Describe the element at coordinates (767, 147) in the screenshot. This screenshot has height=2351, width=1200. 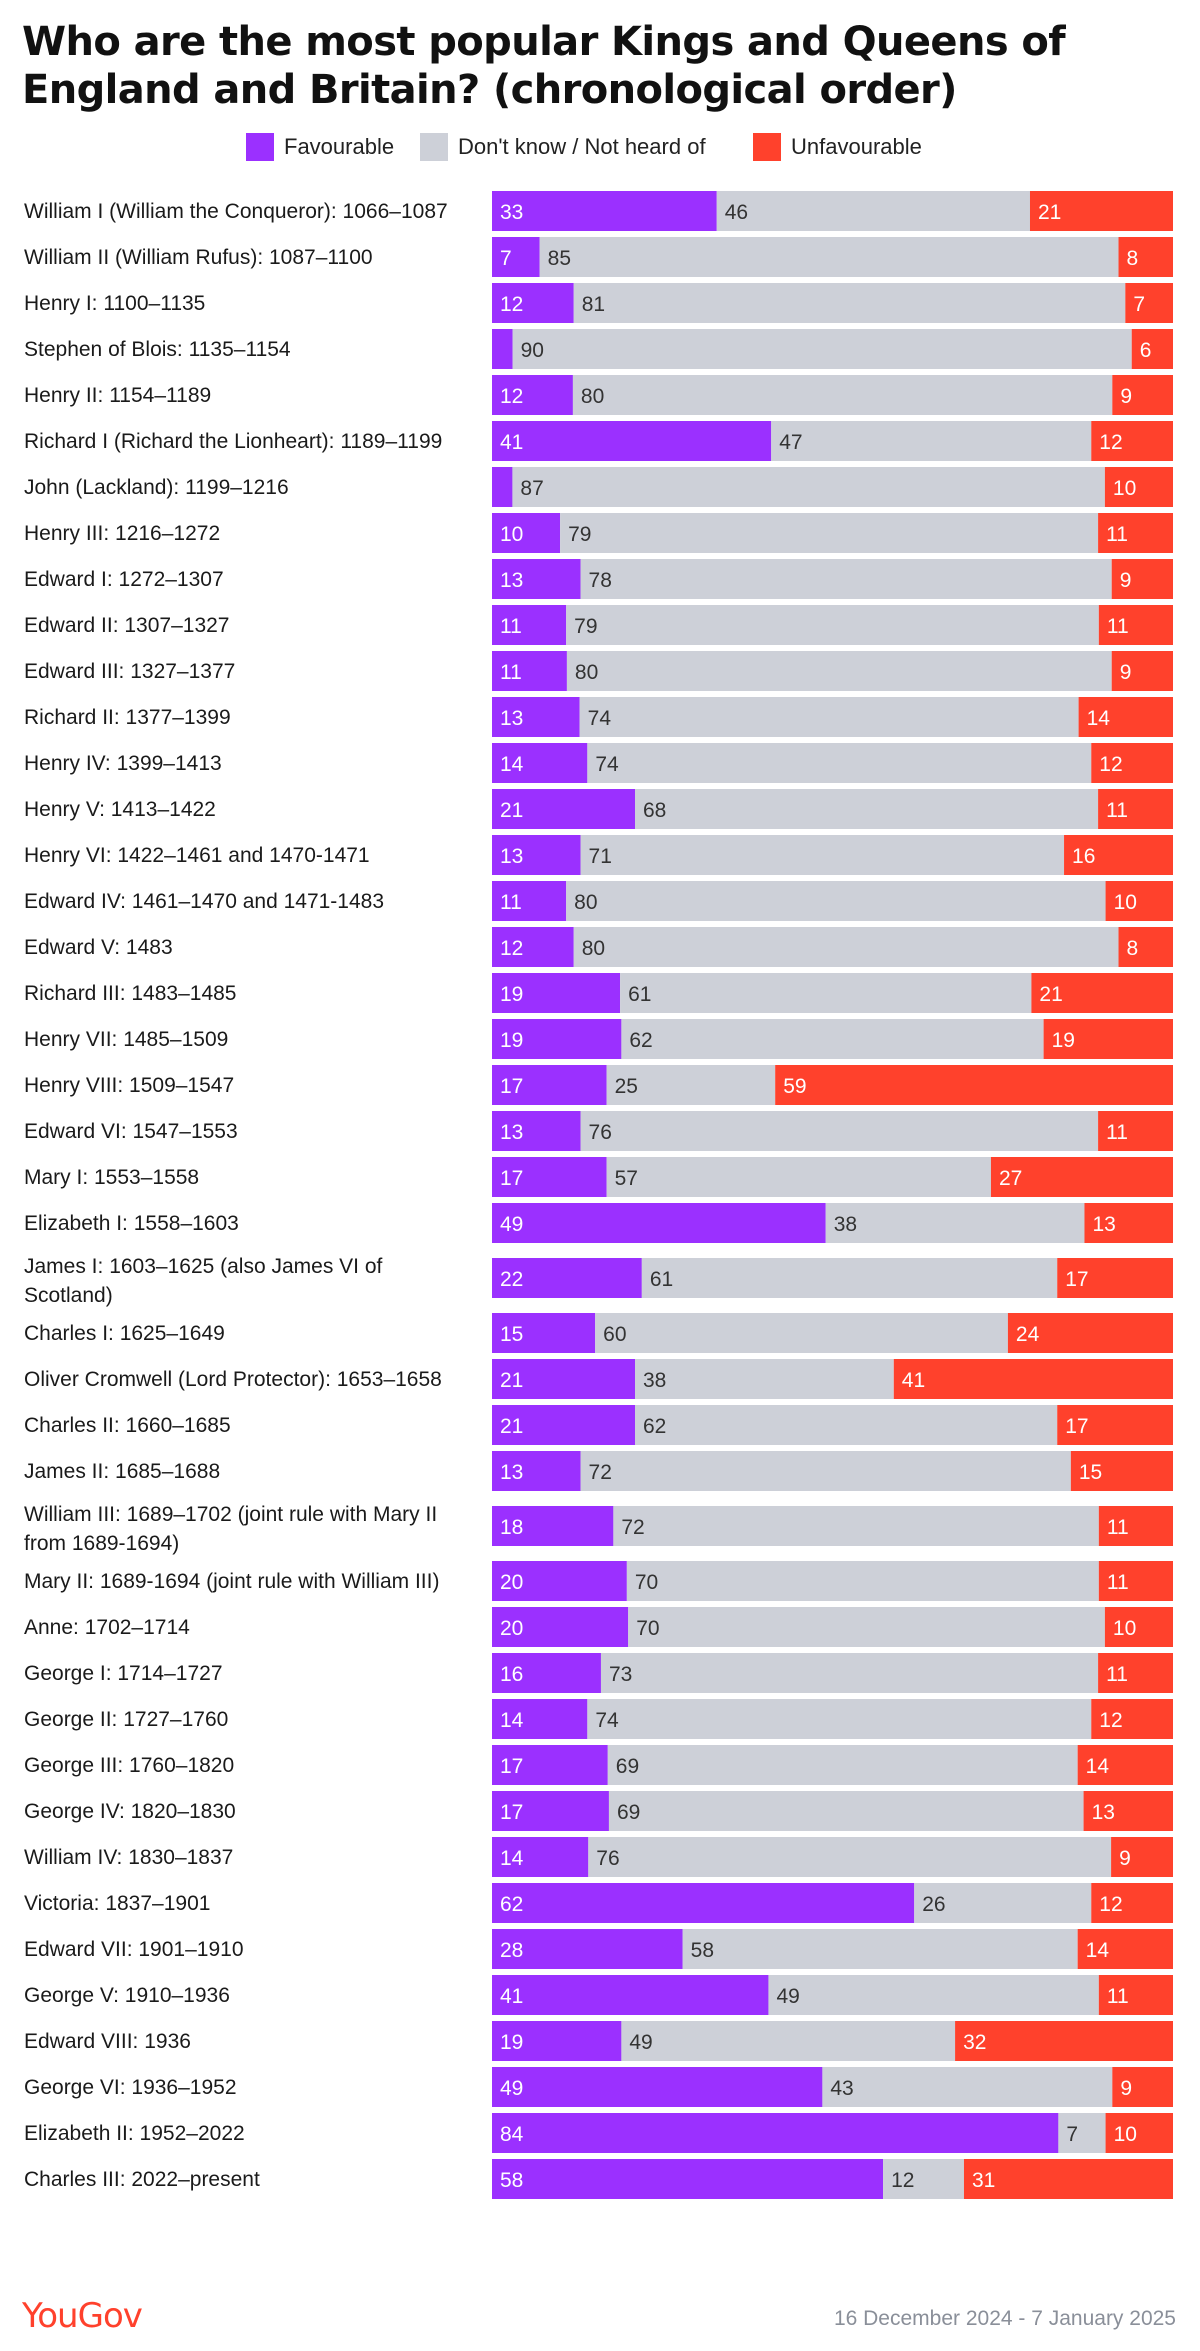
I see `legend-swatch-unfavourable` at that location.